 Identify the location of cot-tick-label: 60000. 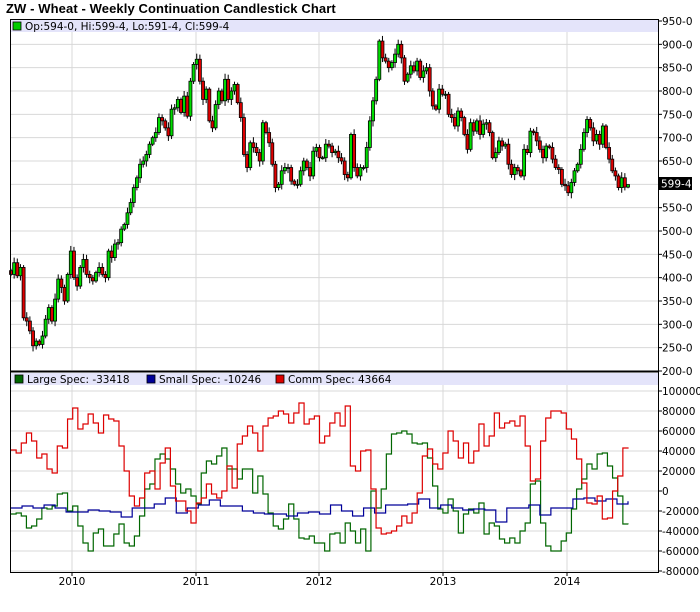
(678, 432).